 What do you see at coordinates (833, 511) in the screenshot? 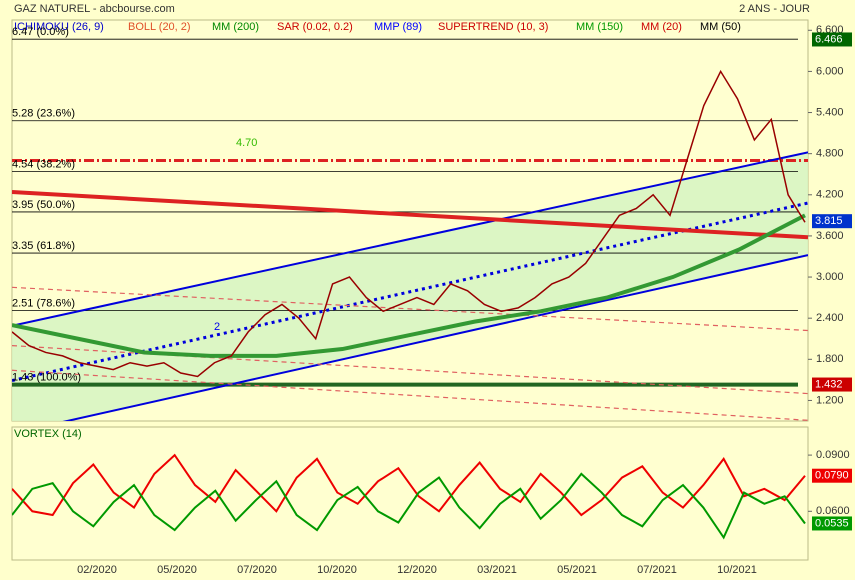
I see `y-tick-label: 0.0600` at bounding box center [833, 511].